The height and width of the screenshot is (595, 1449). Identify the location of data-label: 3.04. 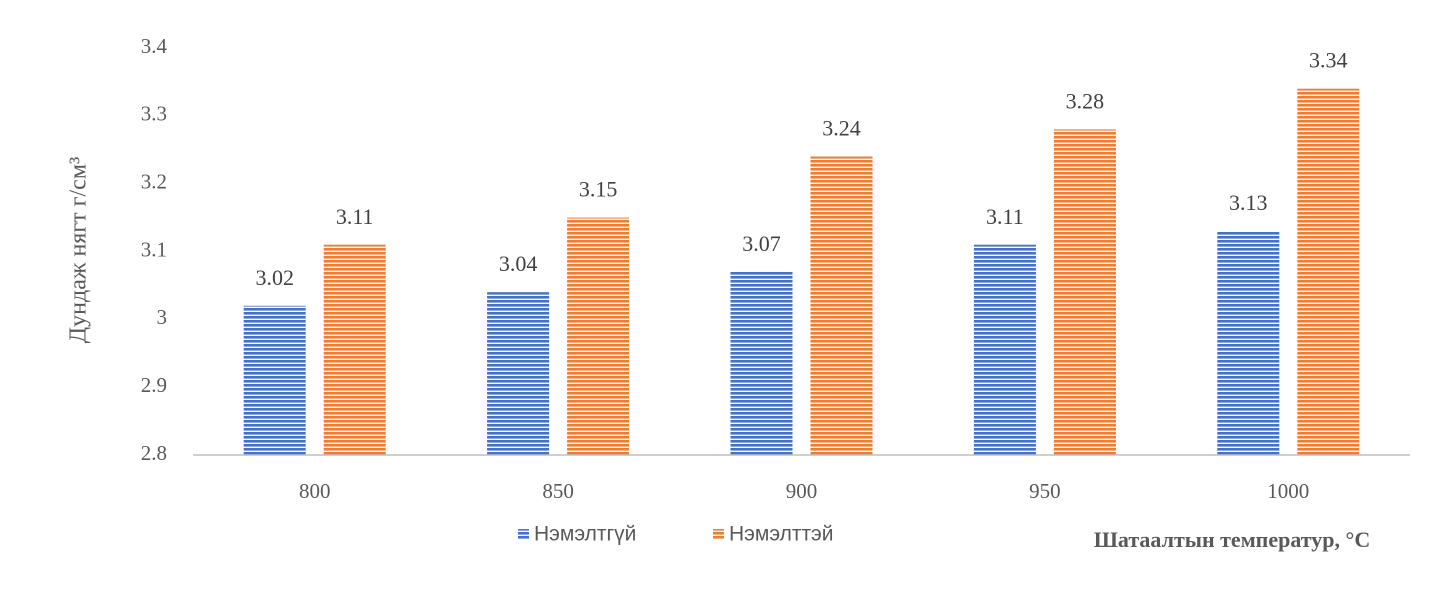
(518, 263).